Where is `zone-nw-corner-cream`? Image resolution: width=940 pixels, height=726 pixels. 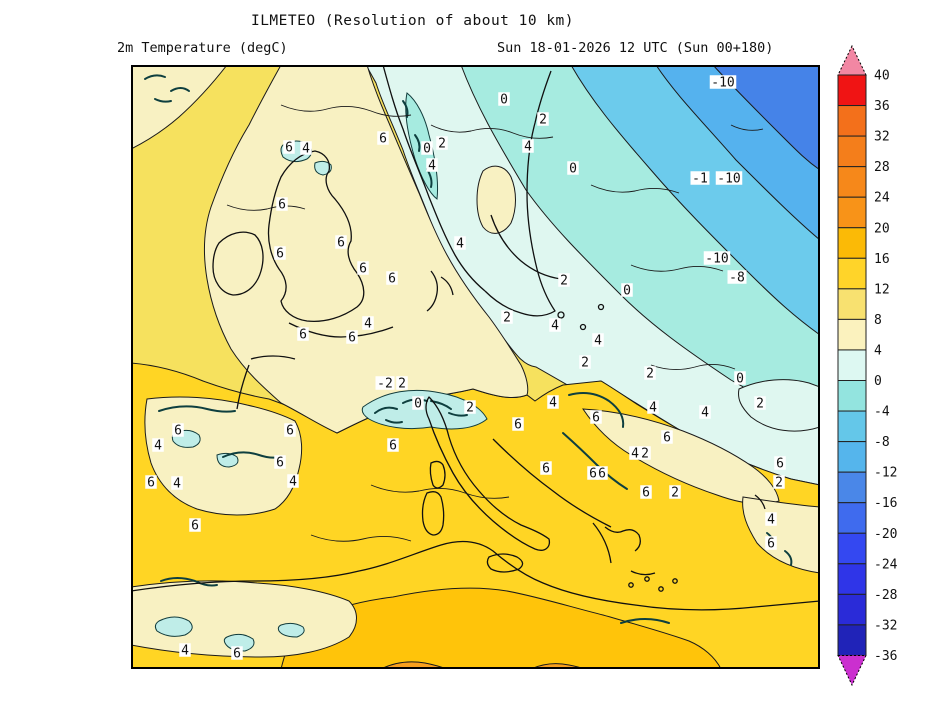 zone-nw-corner-cream is located at coordinates (179, 107).